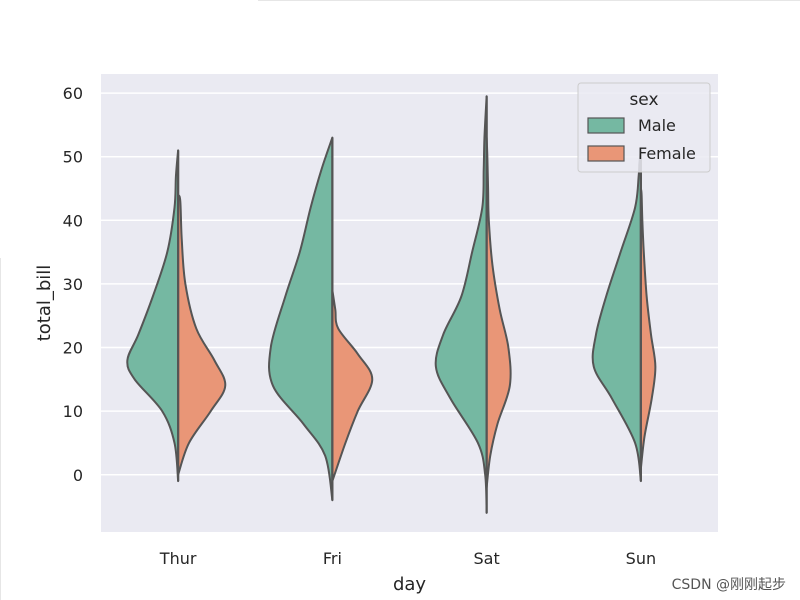 The height and width of the screenshot is (600, 800). What do you see at coordinates (641, 139) in the screenshot?
I see `legend-items: Male Female` at bounding box center [641, 139].